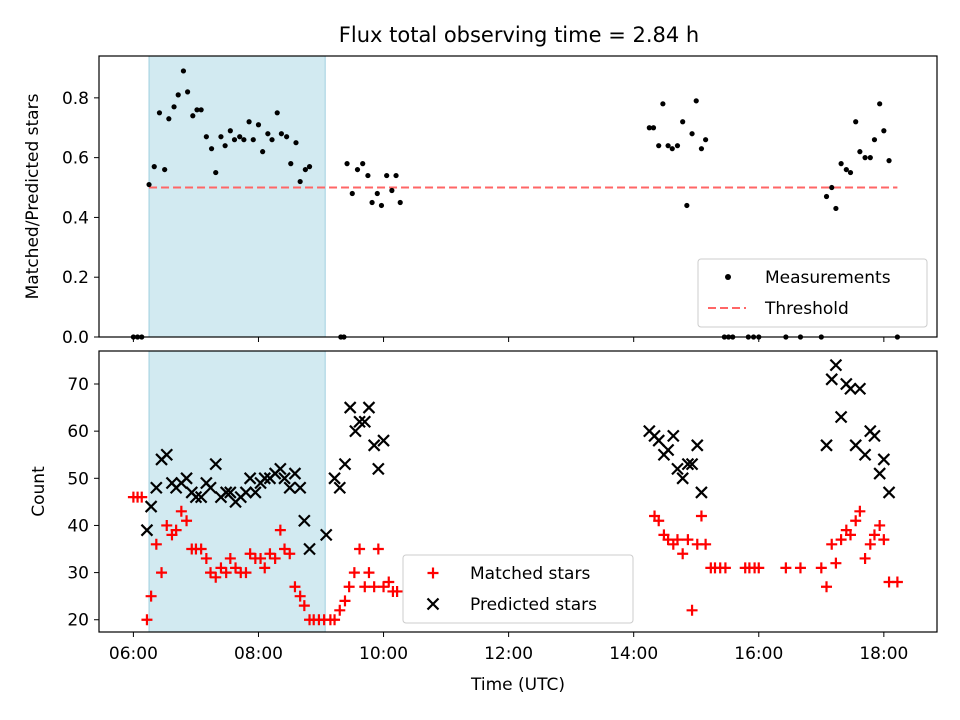 This screenshot has height=720, width=960. What do you see at coordinates (812, 293) in the screenshot?
I see `top-legend: Measurements Threshold` at bounding box center [812, 293].